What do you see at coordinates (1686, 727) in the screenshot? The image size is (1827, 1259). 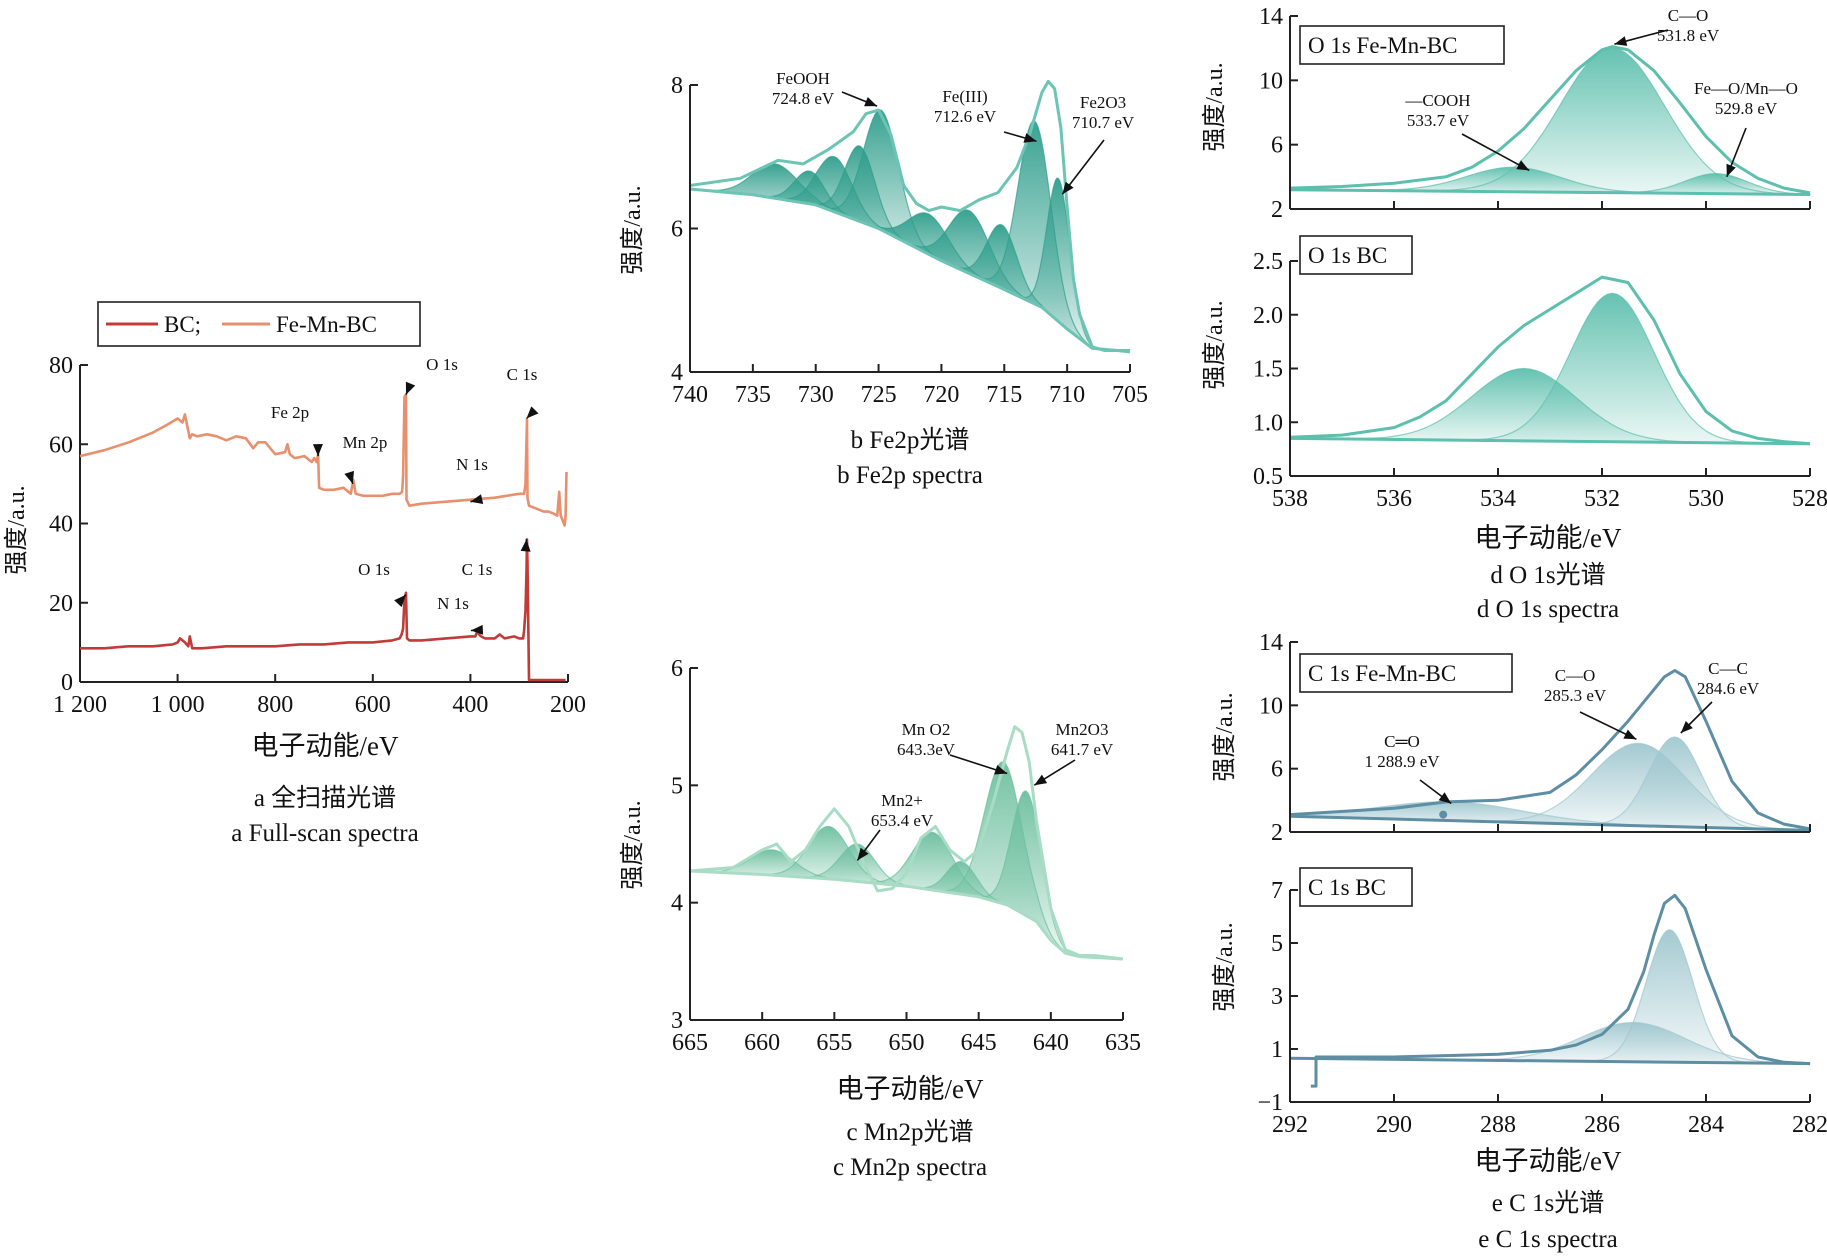 I see `panel-e-annotation-cc-arrow-head` at bounding box center [1686, 727].